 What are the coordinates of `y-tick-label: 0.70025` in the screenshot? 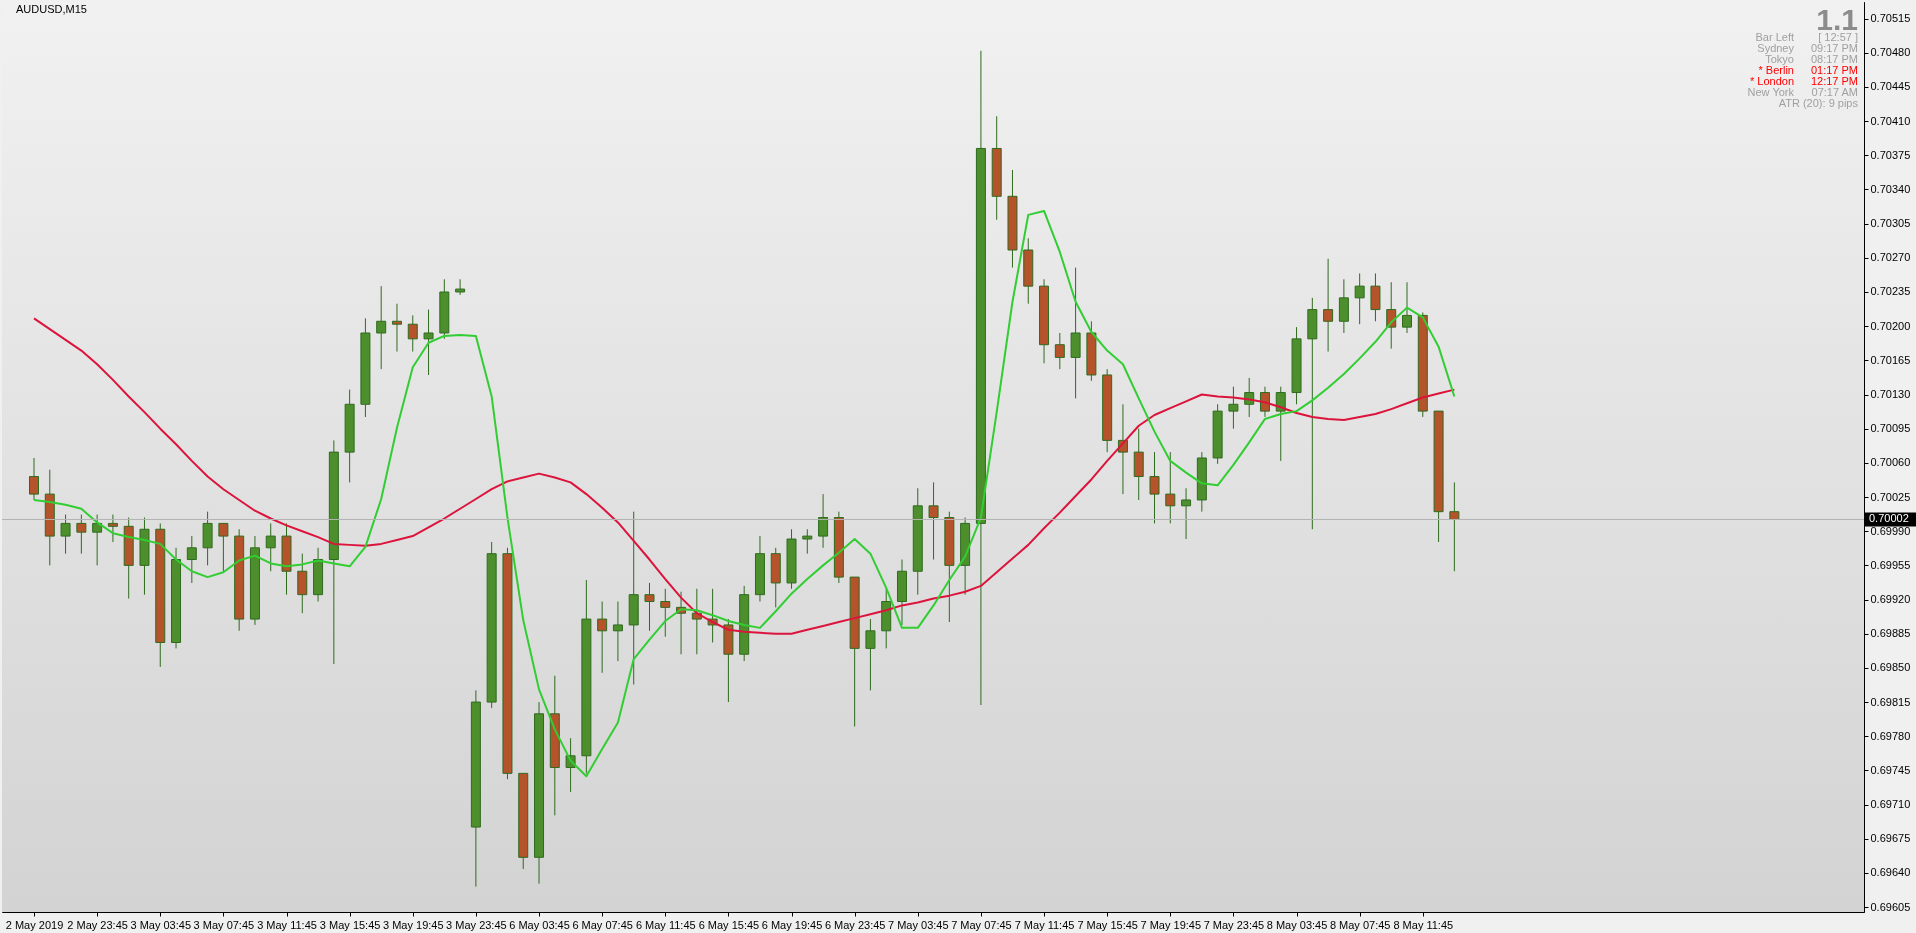 It's located at (1890, 496).